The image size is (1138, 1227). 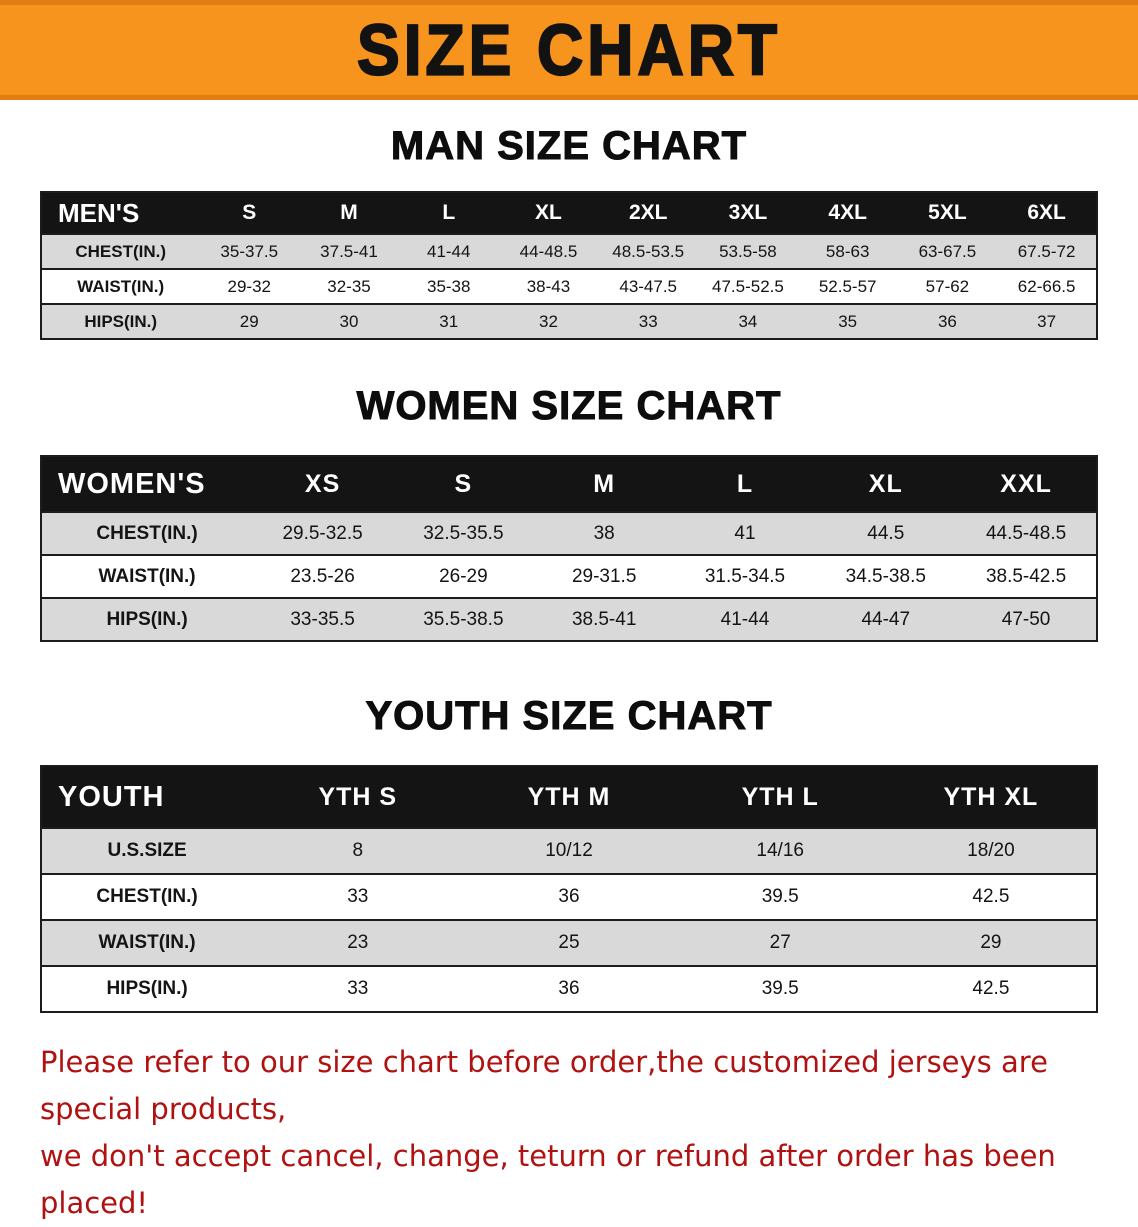 What do you see at coordinates (848, 321) in the screenshot?
I see `size-value-cell: 35` at bounding box center [848, 321].